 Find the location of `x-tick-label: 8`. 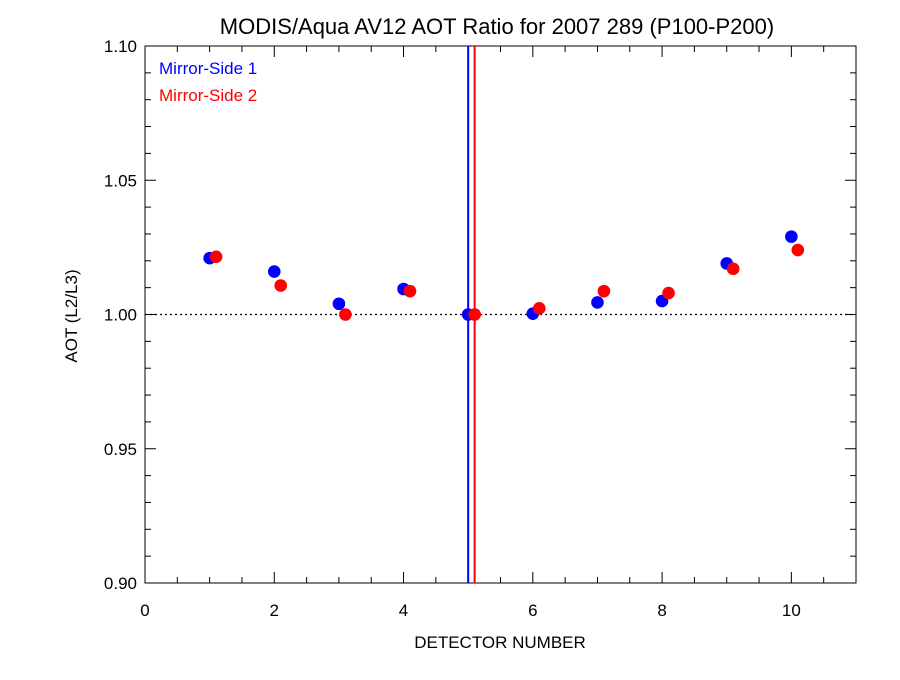

x-tick-label: 8 is located at coordinates (661, 610).